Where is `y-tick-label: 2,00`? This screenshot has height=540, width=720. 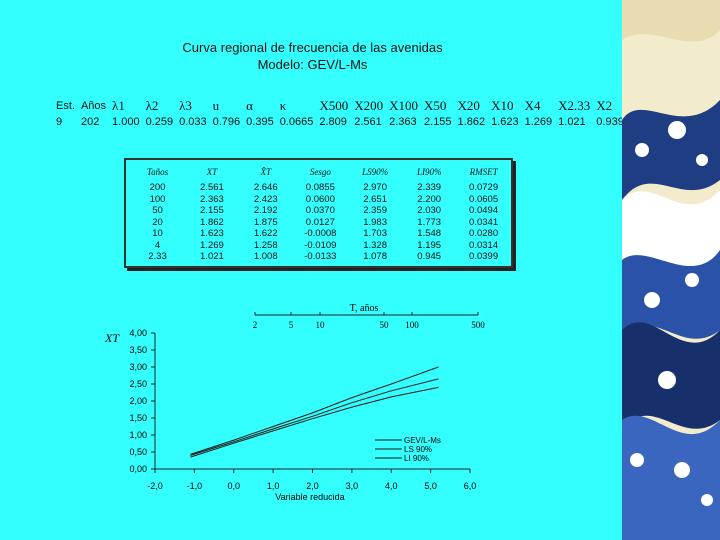 y-tick-label: 2,00 is located at coordinates (138, 401).